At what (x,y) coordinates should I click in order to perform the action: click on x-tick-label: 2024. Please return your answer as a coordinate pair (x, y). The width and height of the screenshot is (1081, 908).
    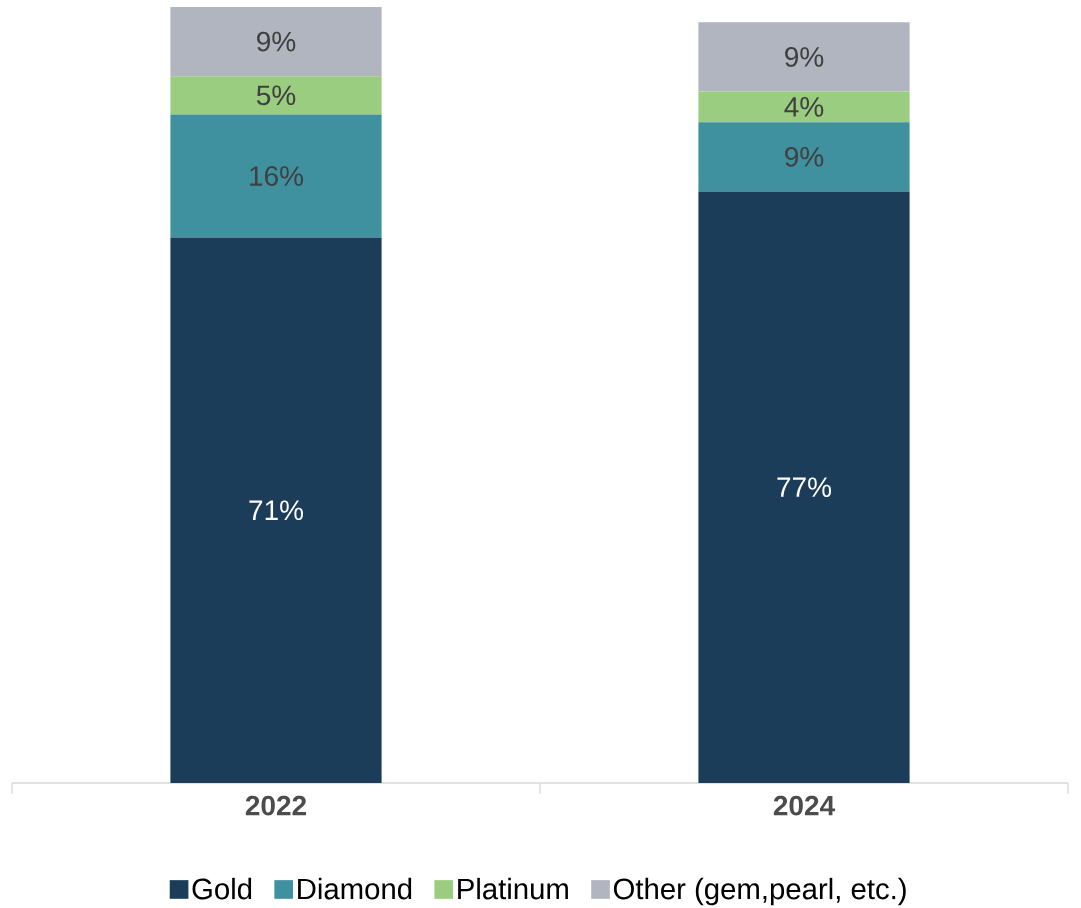
    Looking at the image, I should click on (804, 805).